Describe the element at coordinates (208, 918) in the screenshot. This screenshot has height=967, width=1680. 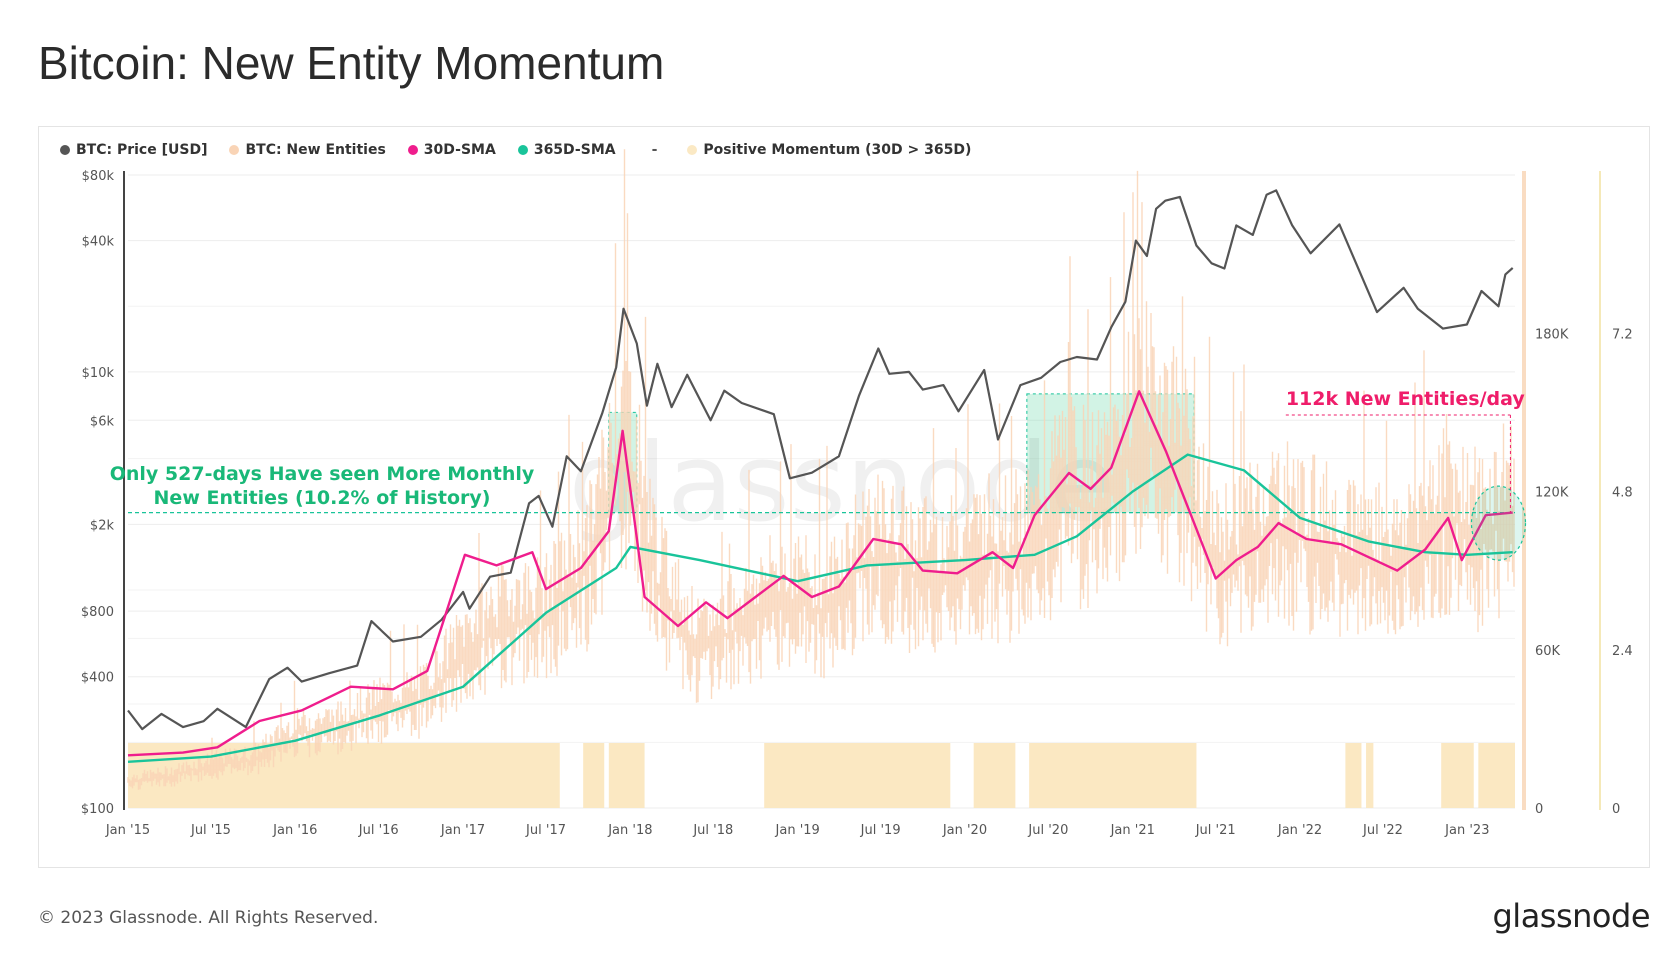
I see `copyright-text: © 2023 Glassnode. All Rights Reserved.` at that location.